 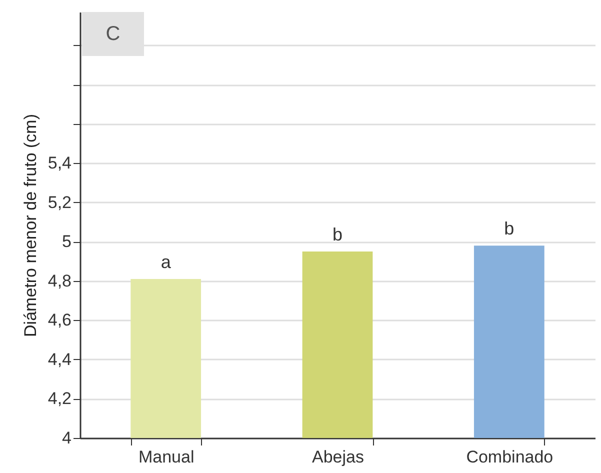 I want to click on y-tick-label: 4, so click(x=67, y=438).